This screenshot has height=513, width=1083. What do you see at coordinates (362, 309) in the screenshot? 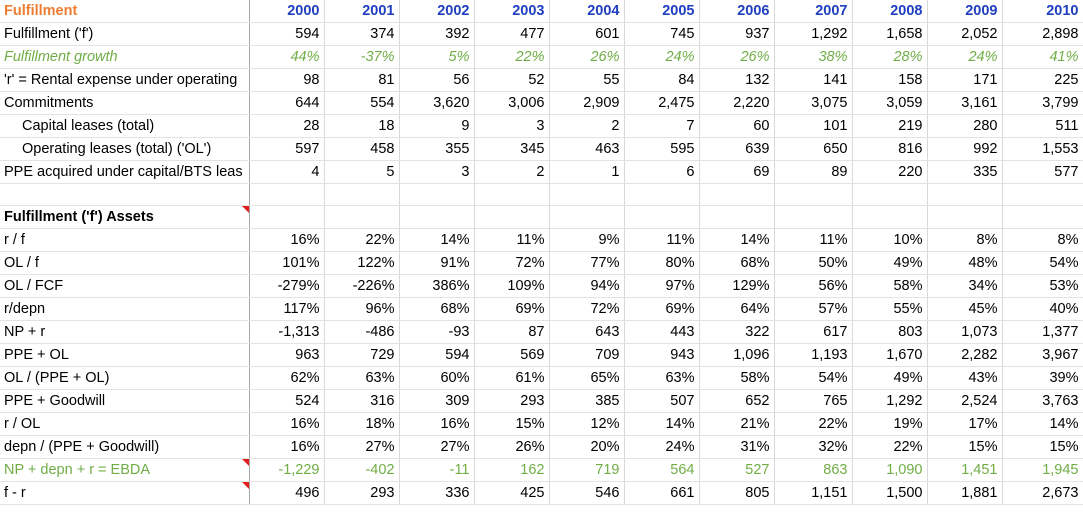
I see `value-cell: 96%` at bounding box center [362, 309].